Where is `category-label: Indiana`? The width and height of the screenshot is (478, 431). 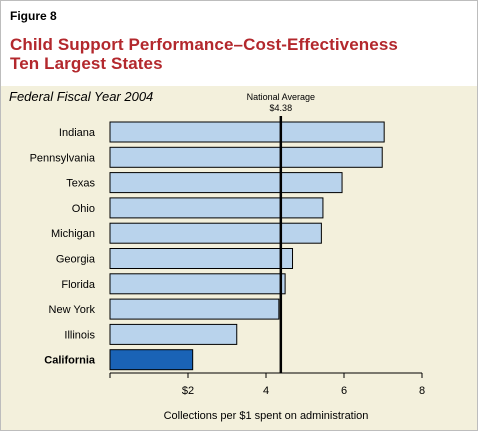 category-label: Indiana is located at coordinates (77, 133).